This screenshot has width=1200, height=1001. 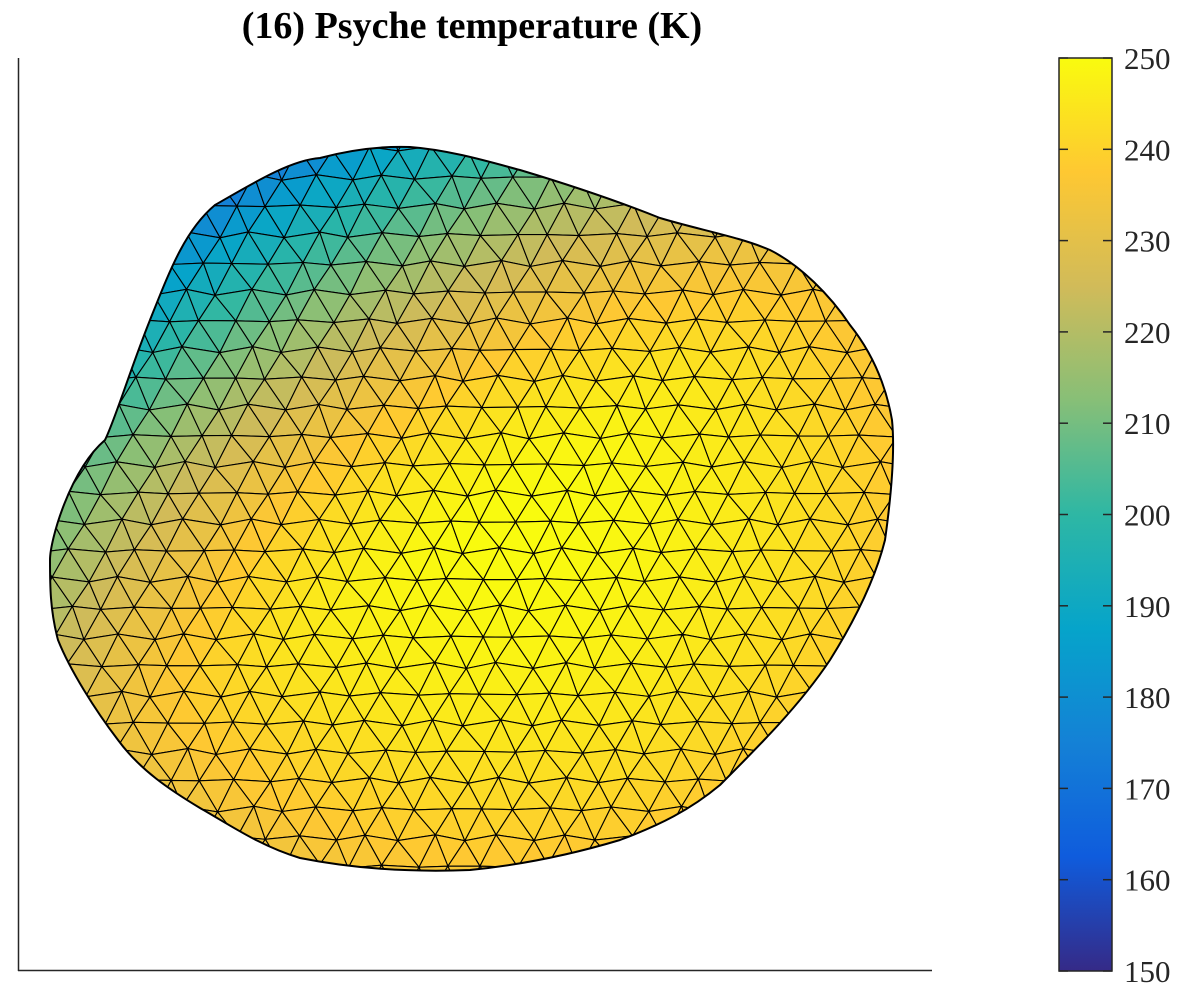 What do you see at coordinates (1147, 241) in the screenshot?
I see `colorbar-tick-label: 230` at bounding box center [1147, 241].